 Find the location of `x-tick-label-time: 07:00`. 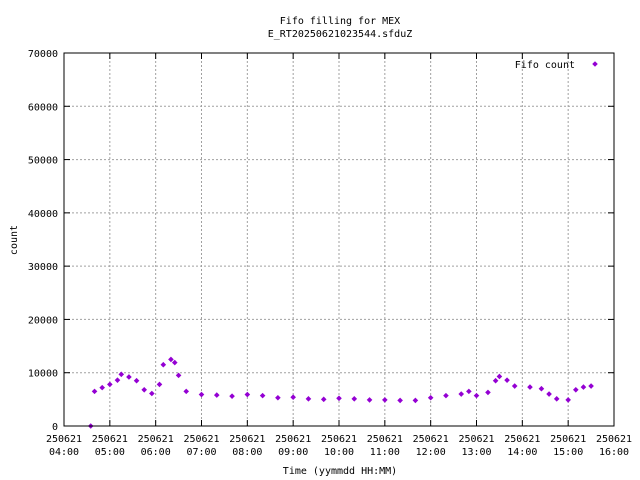

x-tick-label-time: 07:00 is located at coordinates (201, 452).